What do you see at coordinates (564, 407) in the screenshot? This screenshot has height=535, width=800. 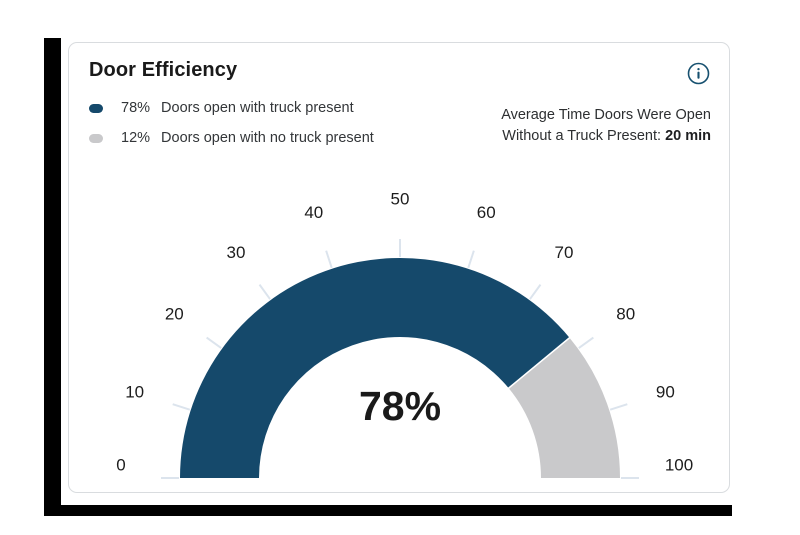 I see `gauge-segment` at bounding box center [564, 407].